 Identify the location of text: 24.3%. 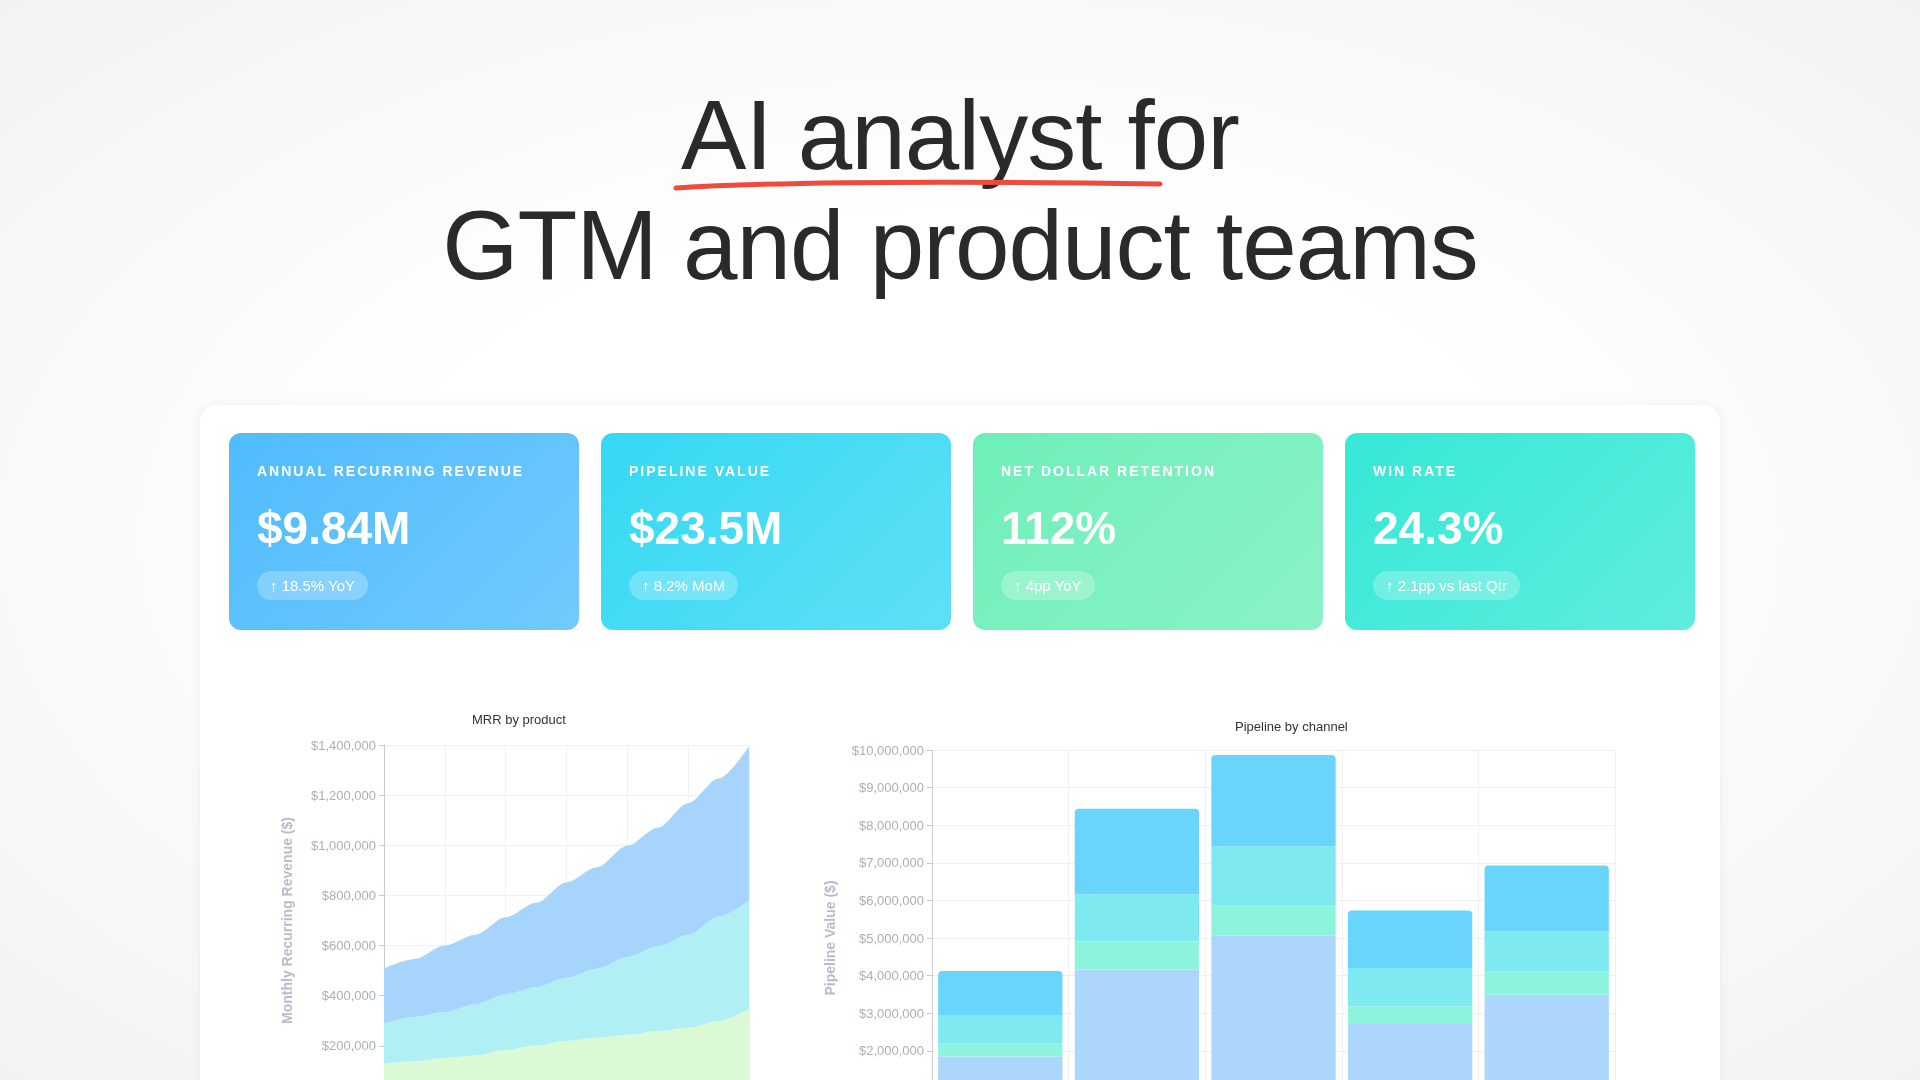
(1438, 528).